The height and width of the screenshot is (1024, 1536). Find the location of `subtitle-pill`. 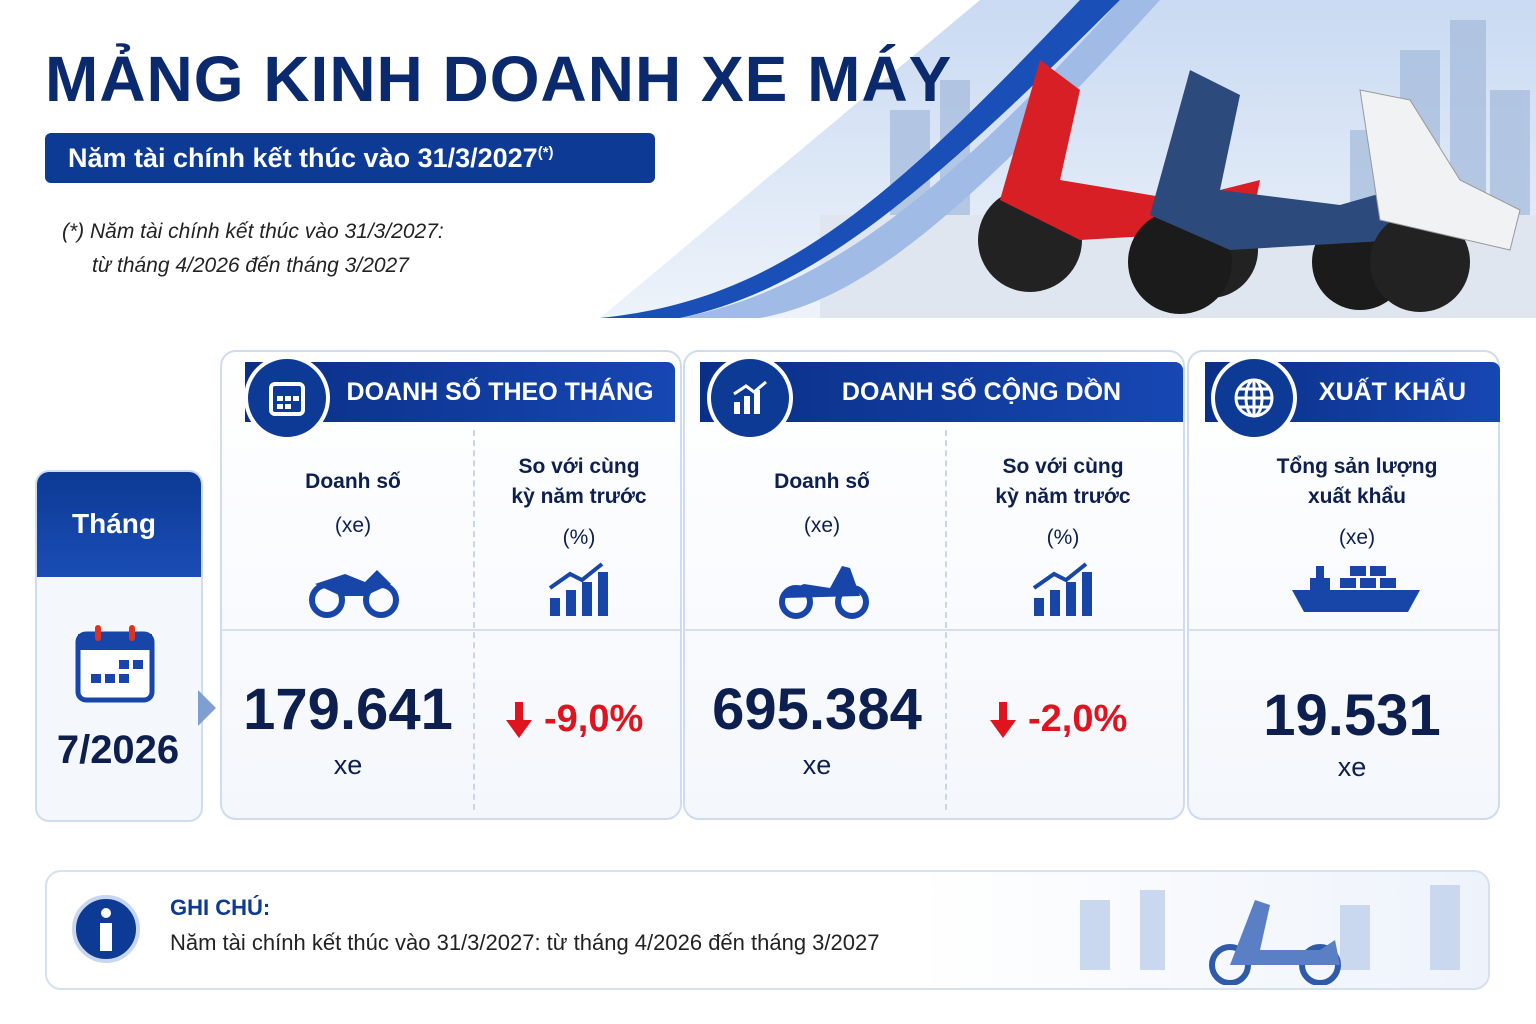

subtitle-pill is located at coordinates (350, 158).